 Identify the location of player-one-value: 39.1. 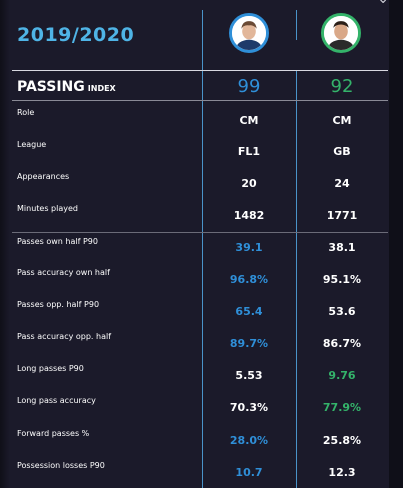
(249, 247).